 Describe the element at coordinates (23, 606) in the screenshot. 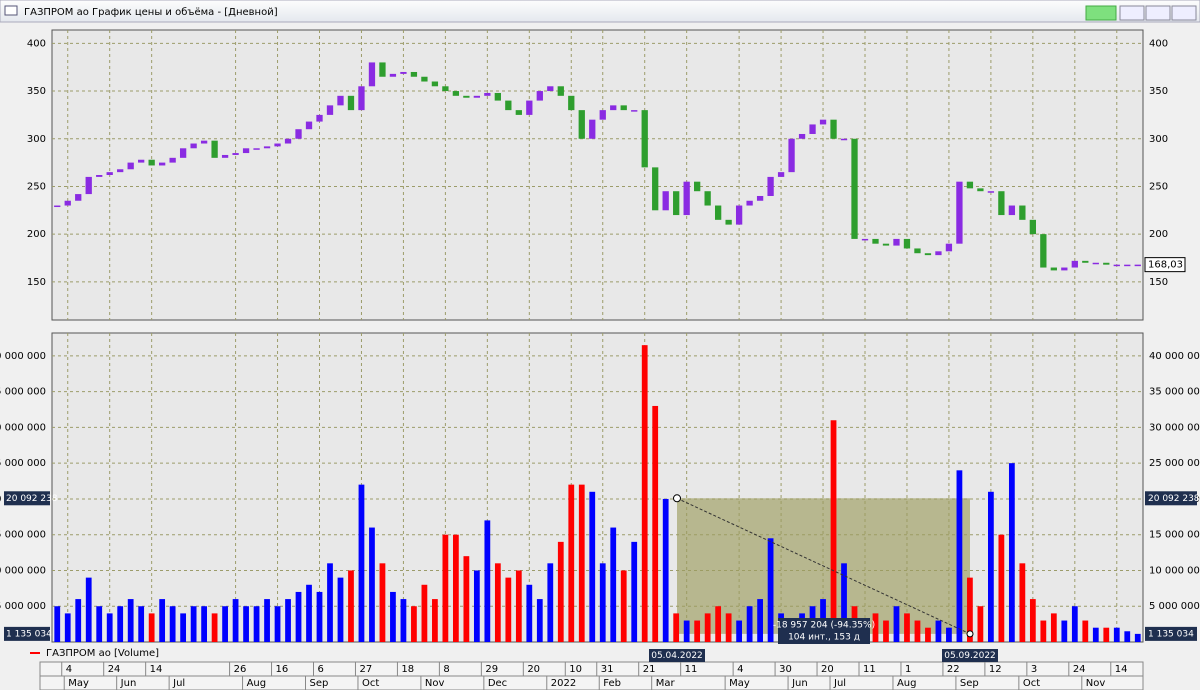

I see `y-tick-label: 5 000 000` at that location.